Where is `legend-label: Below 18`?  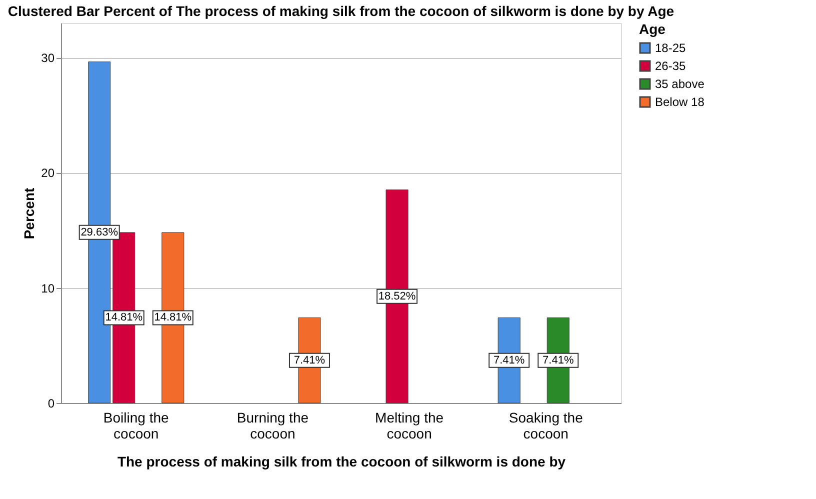 legend-label: Below 18 is located at coordinates (680, 102).